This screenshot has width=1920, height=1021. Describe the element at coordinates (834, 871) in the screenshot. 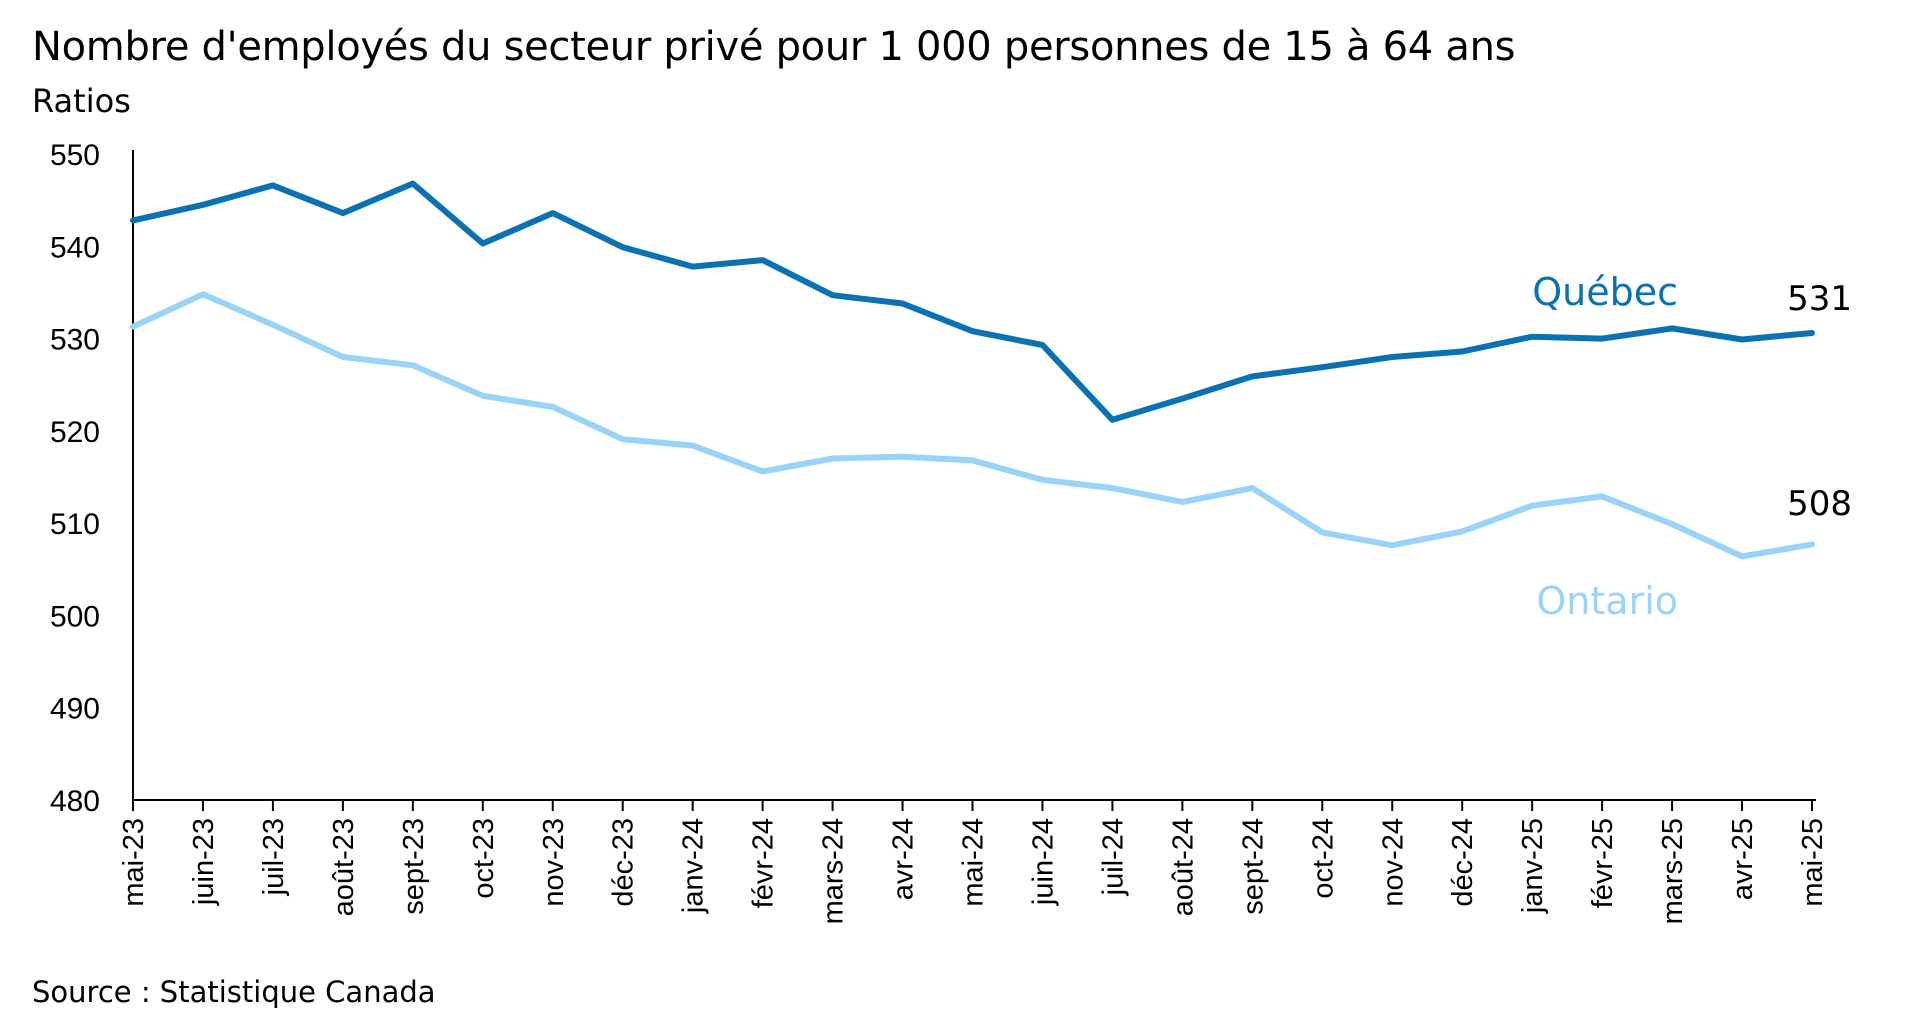

I see `x-tick-label: mars-24` at that location.